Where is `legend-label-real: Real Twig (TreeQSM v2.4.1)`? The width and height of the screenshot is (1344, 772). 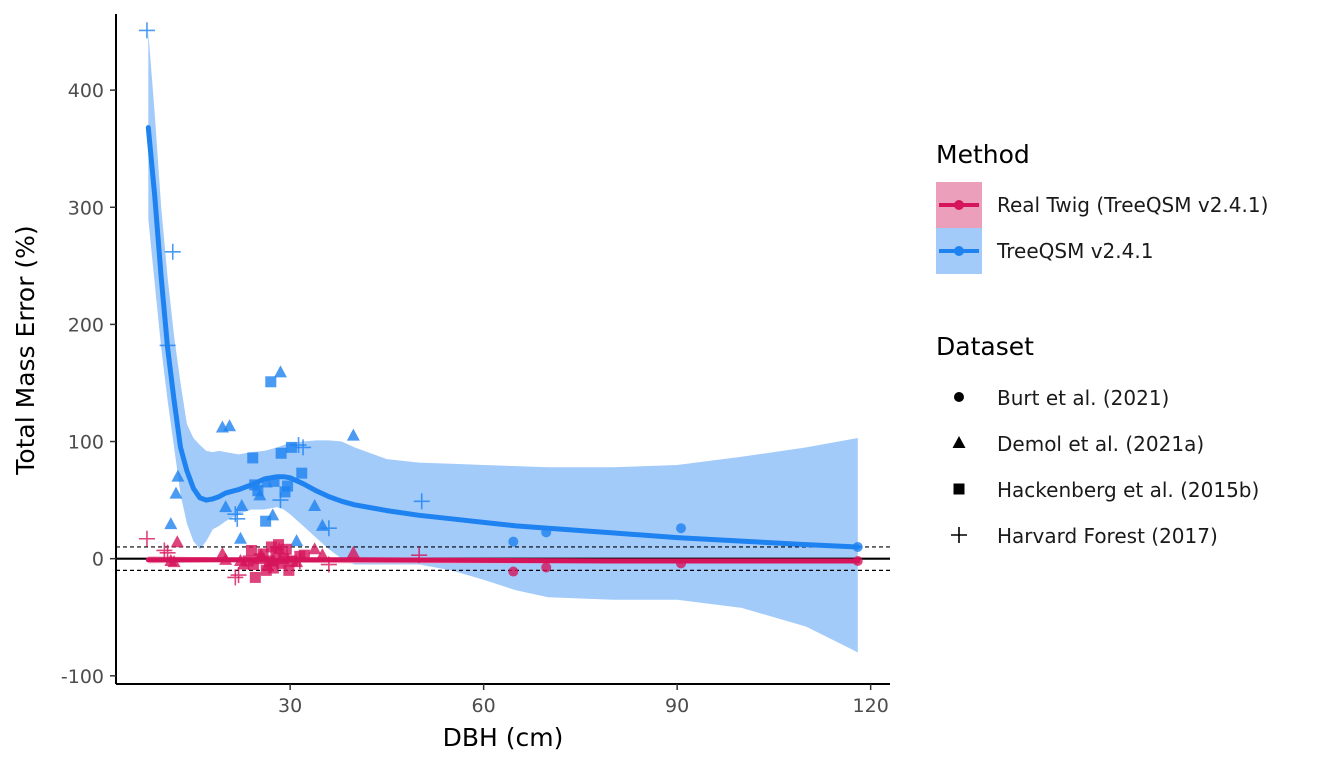
legend-label-real: Real Twig (TreeQSM v2.4.1) is located at coordinates (1132, 205).